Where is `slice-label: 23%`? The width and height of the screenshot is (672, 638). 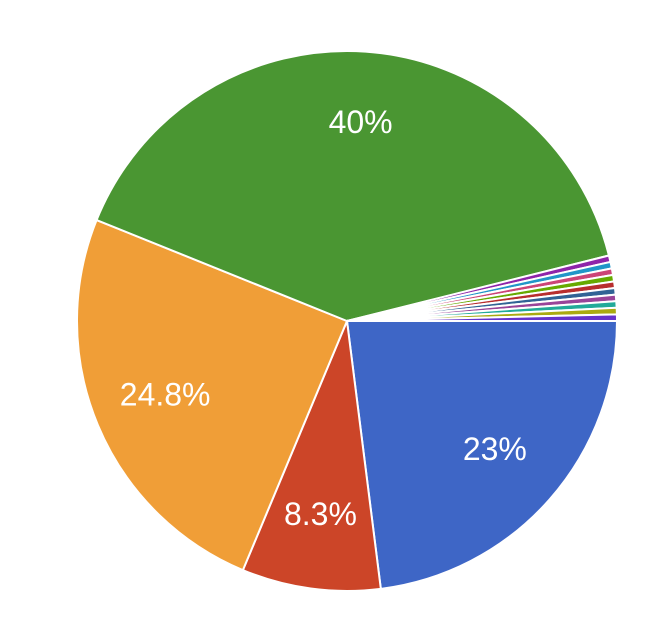 slice-label: 23% is located at coordinates (495, 449).